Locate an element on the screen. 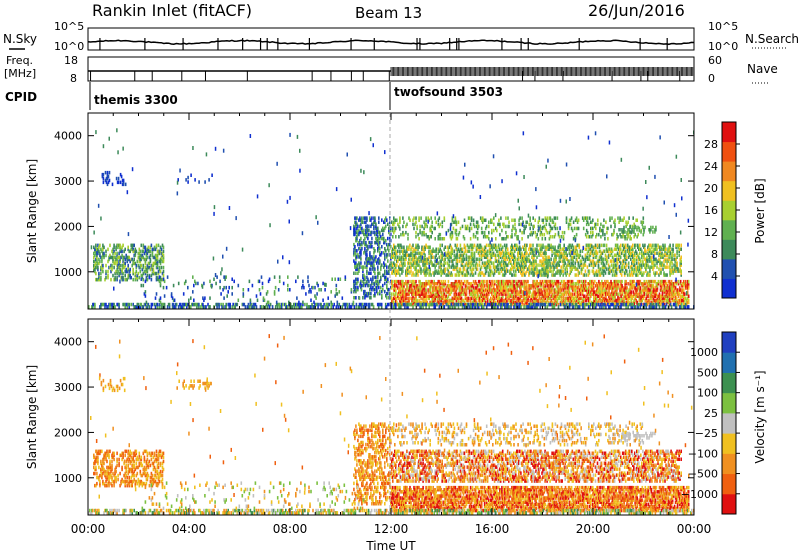 The height and width of the screenshot is (558, 800). freq-tick-top: 18 is located at coordinates (71, 60).